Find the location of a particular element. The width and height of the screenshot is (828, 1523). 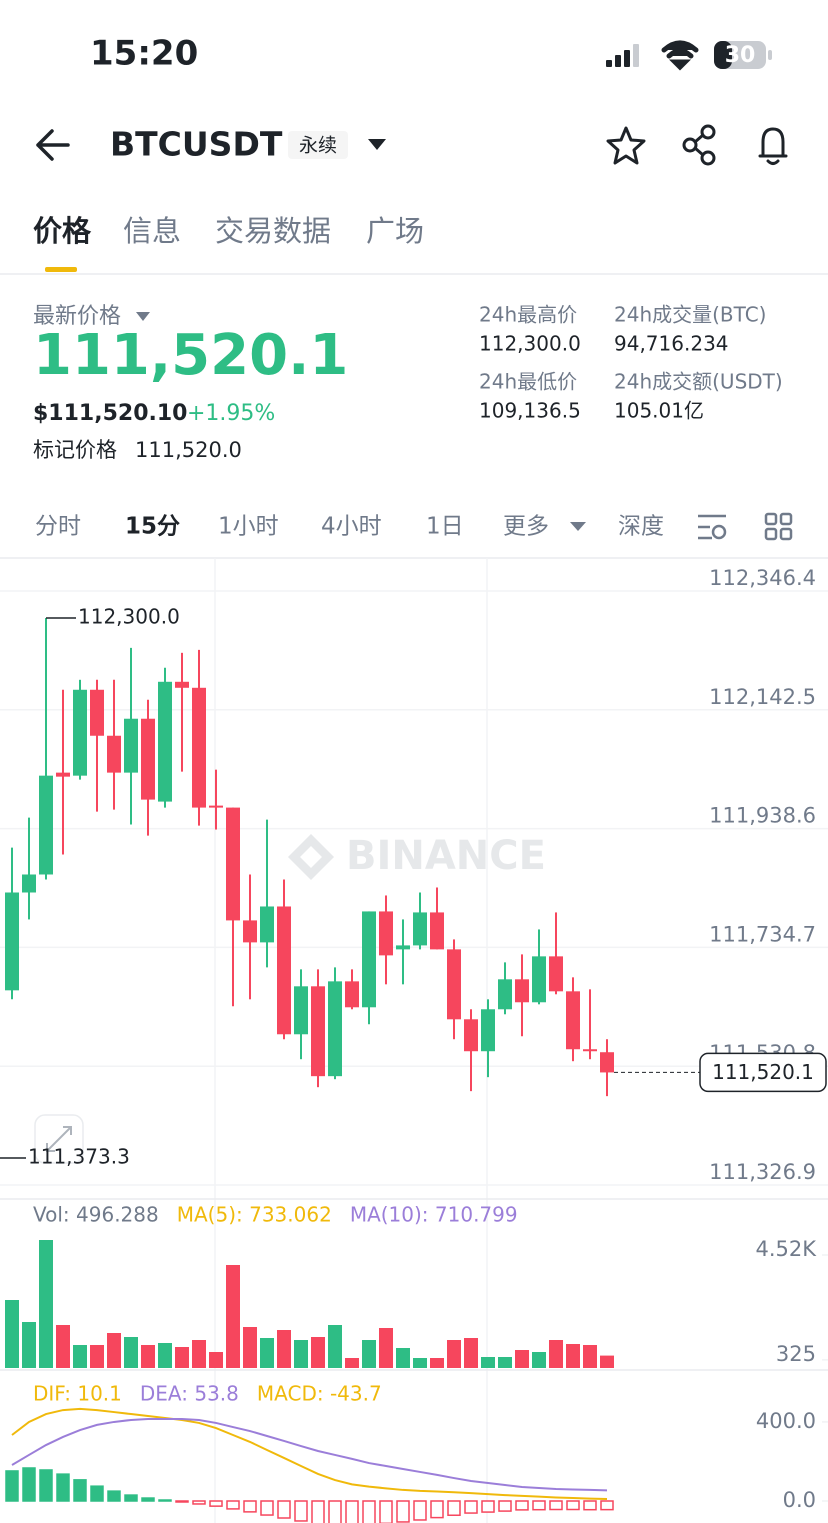

price-change: +1.95% is located at coordinates (231, 413).